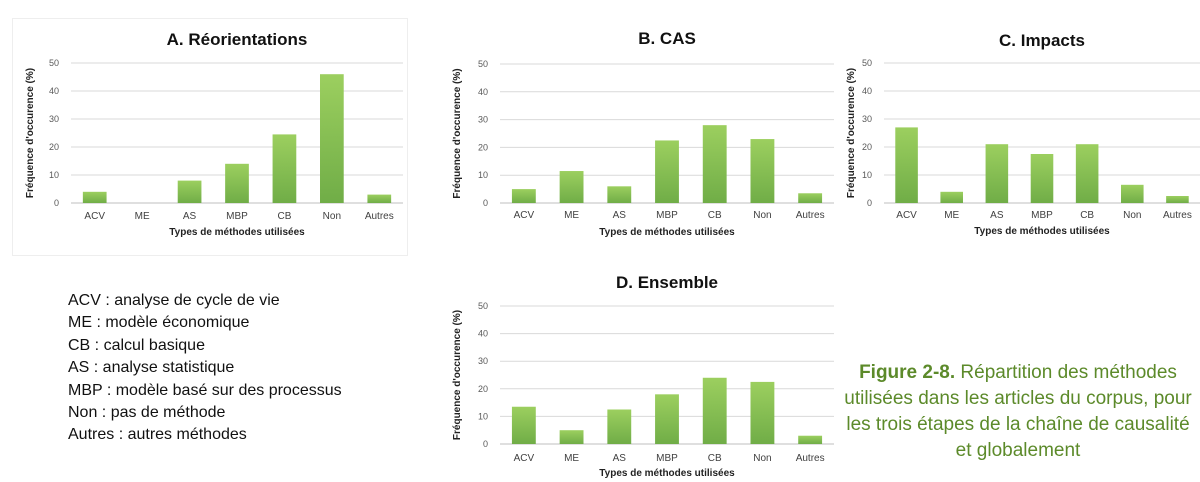 The width and height of the screenshot is (1200, 482). Describe the element at coordinates (151, 368) in the screenshot. I see `legend-item-as: AS : analyse statistique` at that location.